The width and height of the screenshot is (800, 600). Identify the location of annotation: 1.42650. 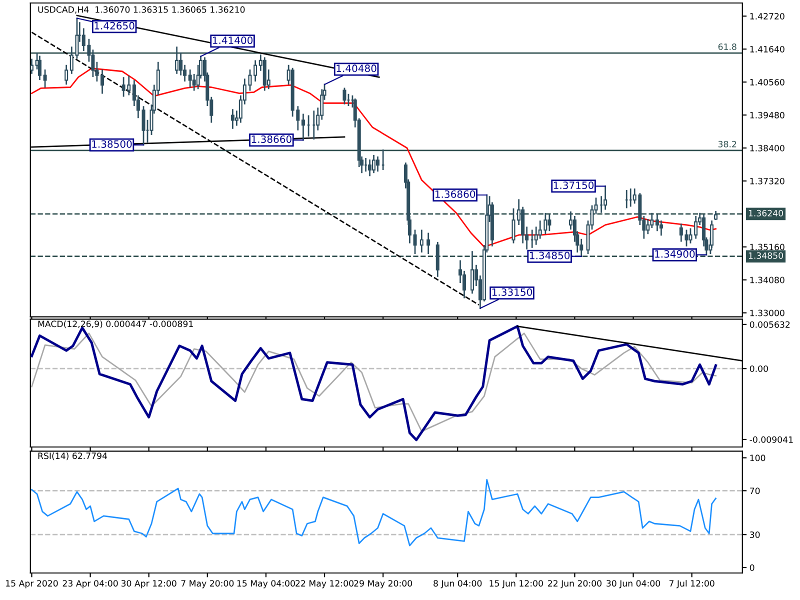
(114, 26).